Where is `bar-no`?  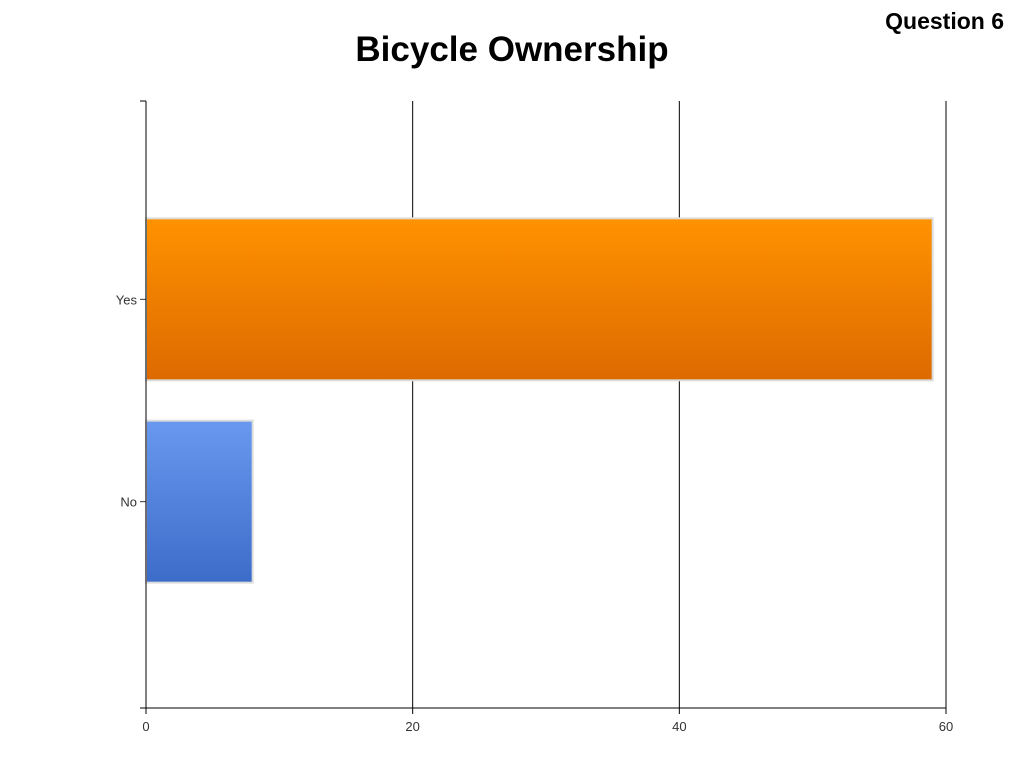
bar-no is located at coordinates (199, 501).